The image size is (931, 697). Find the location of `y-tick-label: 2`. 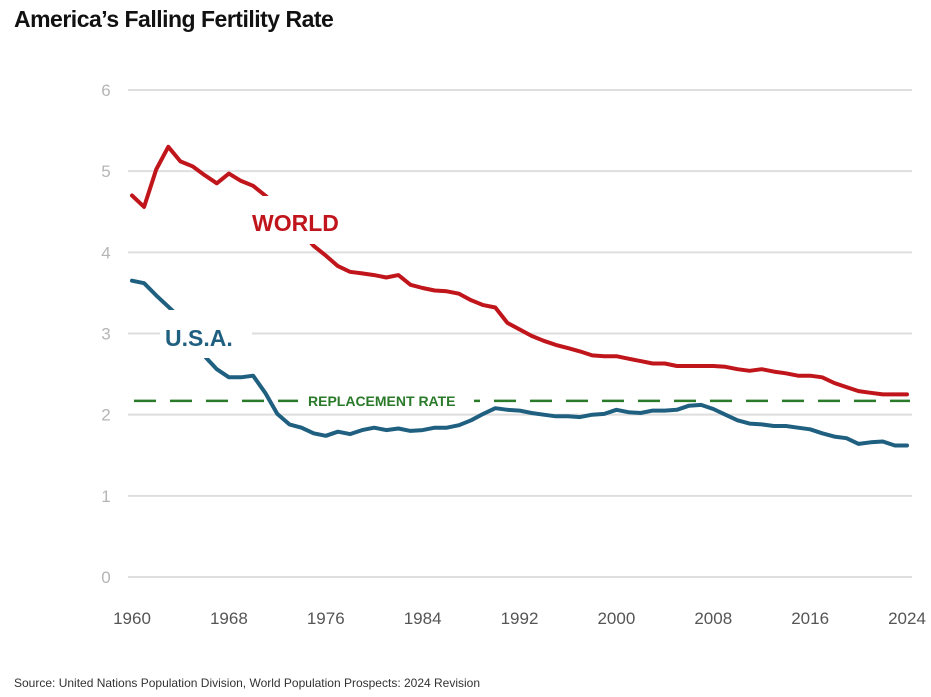

y-tick-label: 2 is located at coordinates (105, 415).